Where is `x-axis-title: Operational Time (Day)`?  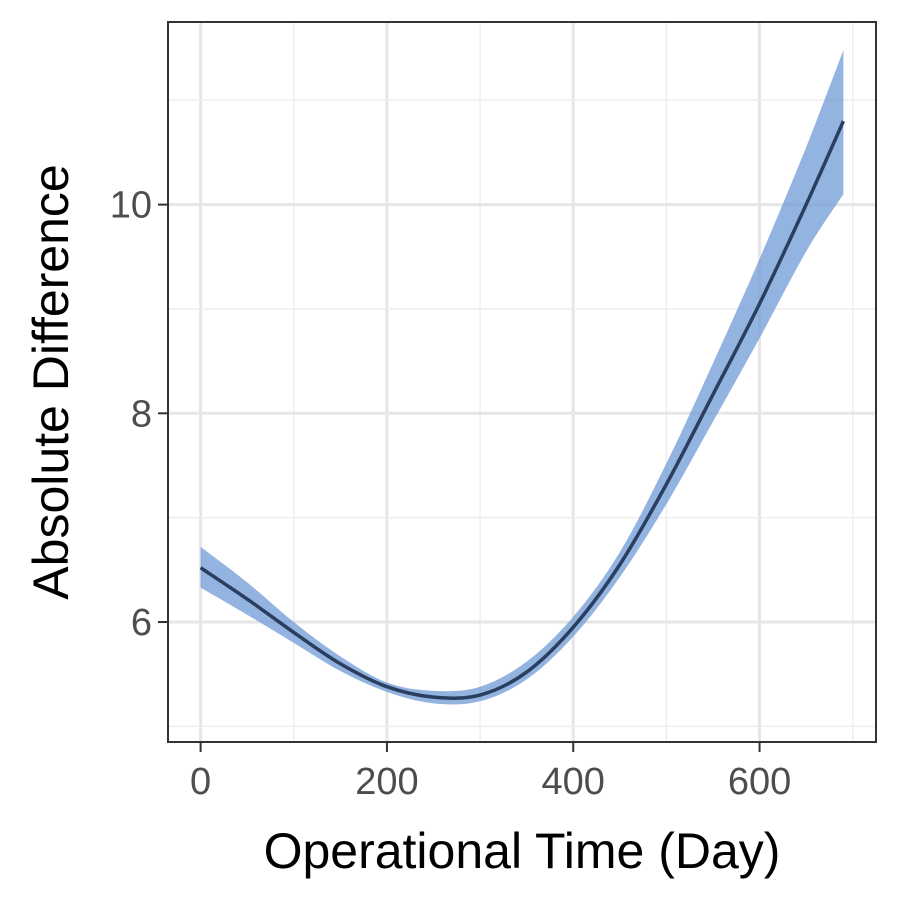
x-axis-title: Operational Time (Day) is located at coordinates (522, 851).